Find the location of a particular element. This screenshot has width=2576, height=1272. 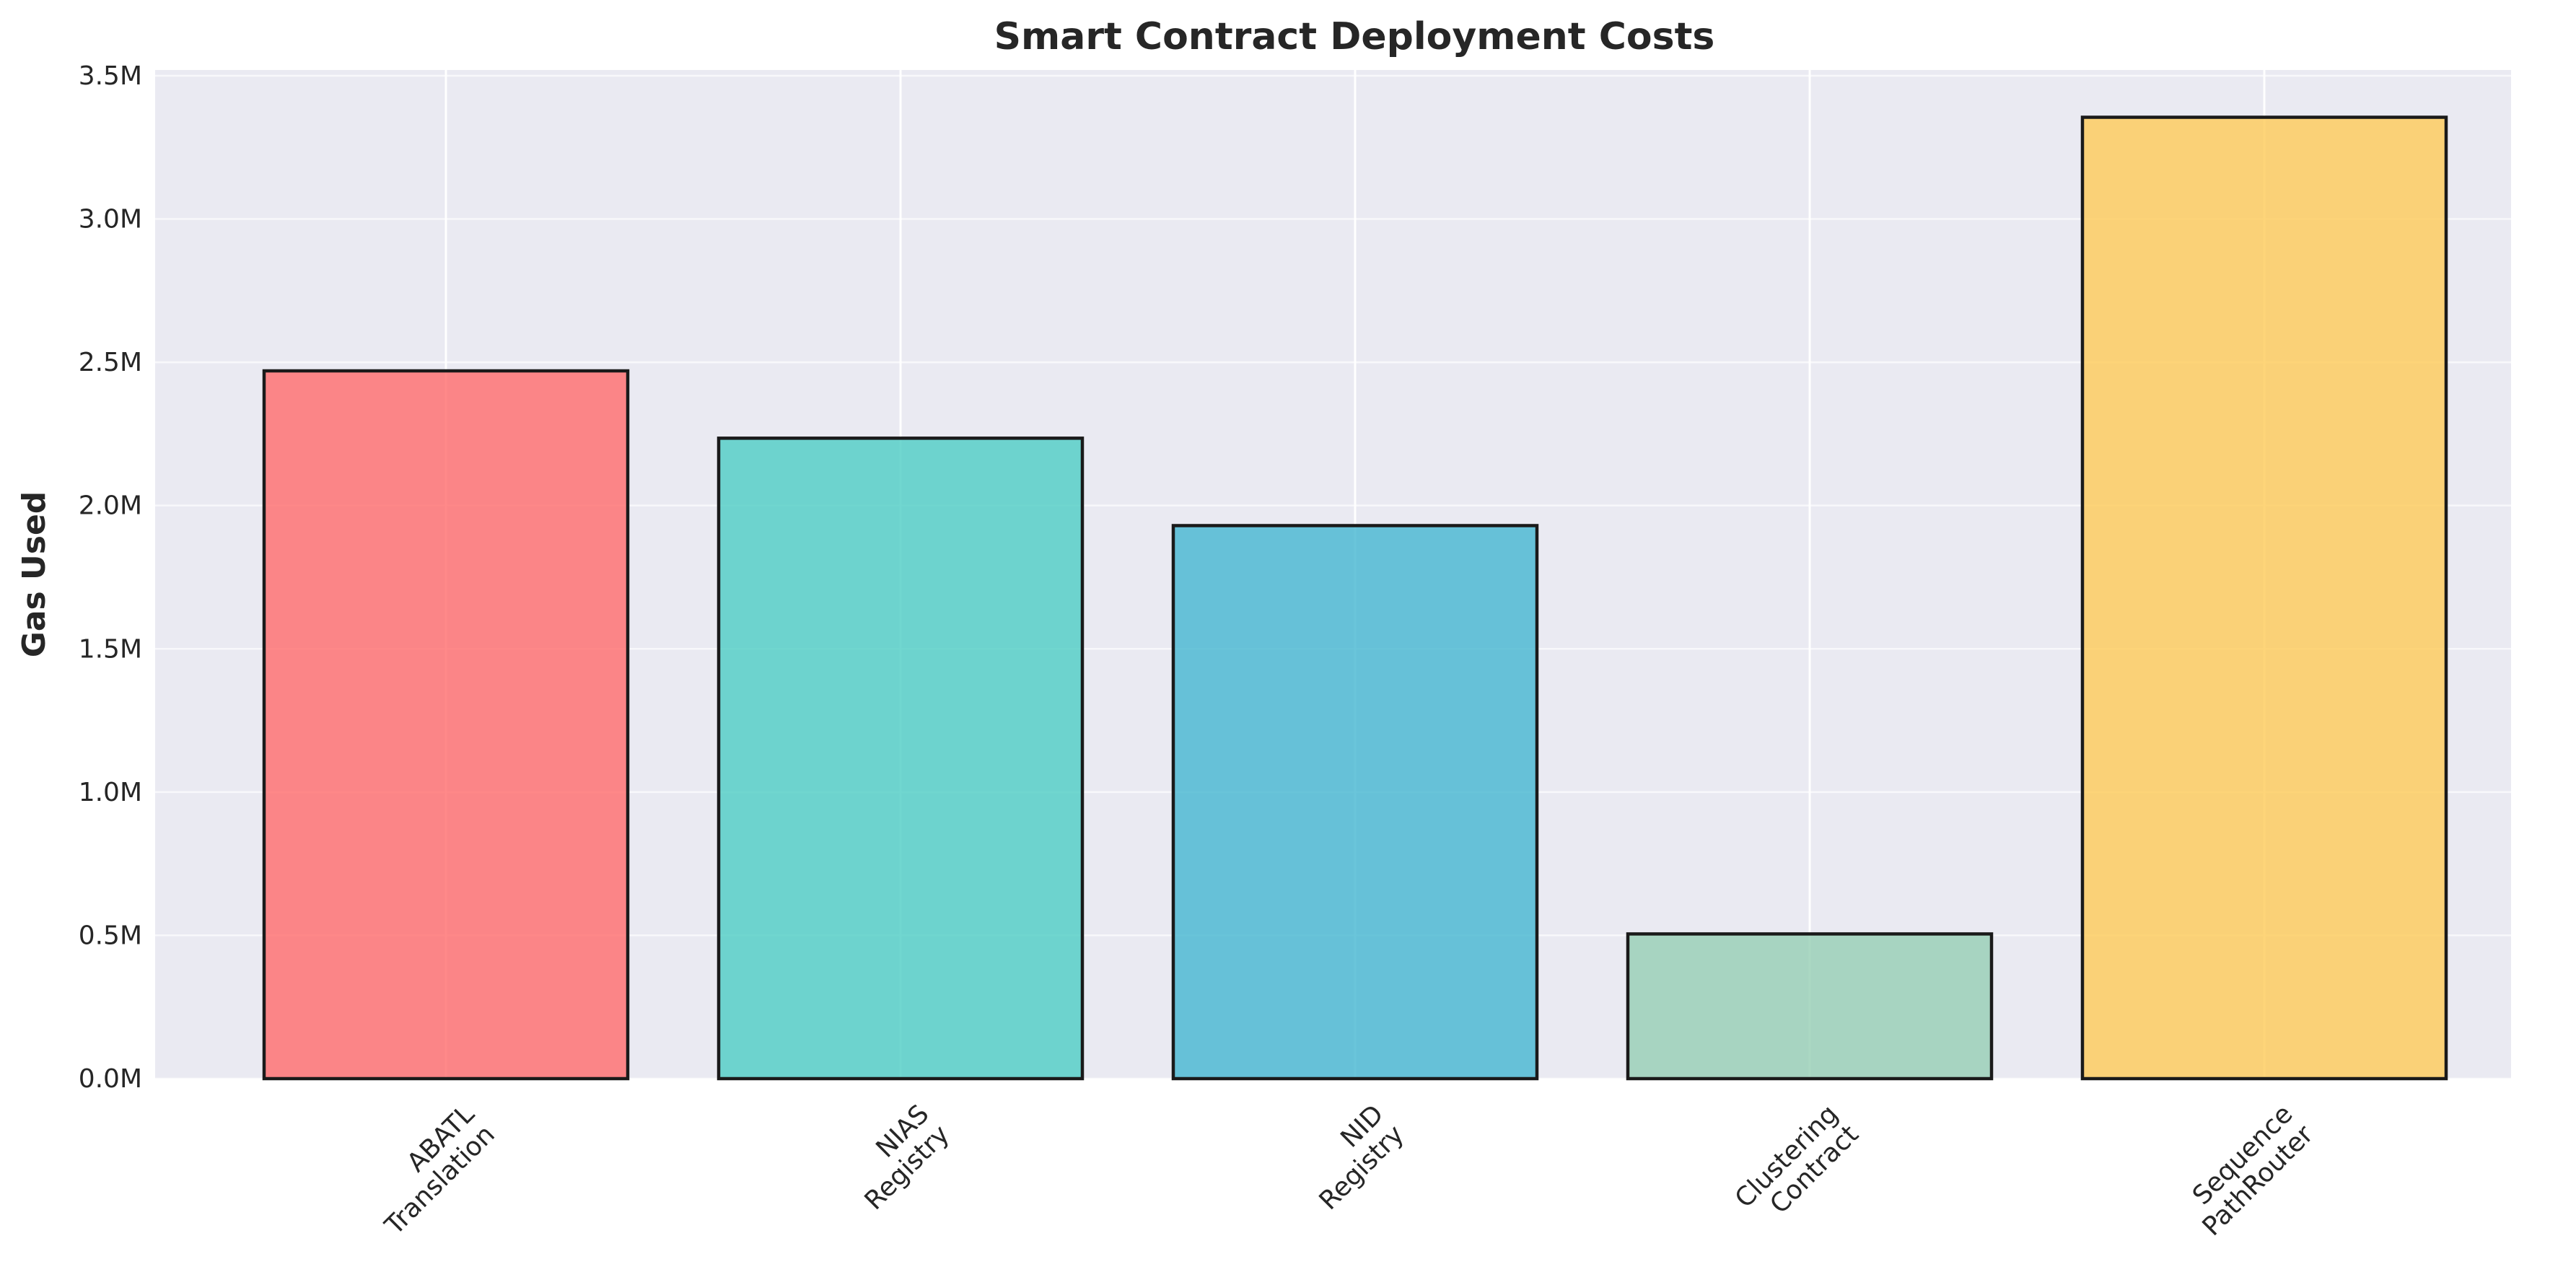

y-tick-label: 2.5M is located at coordinates (110, 363).